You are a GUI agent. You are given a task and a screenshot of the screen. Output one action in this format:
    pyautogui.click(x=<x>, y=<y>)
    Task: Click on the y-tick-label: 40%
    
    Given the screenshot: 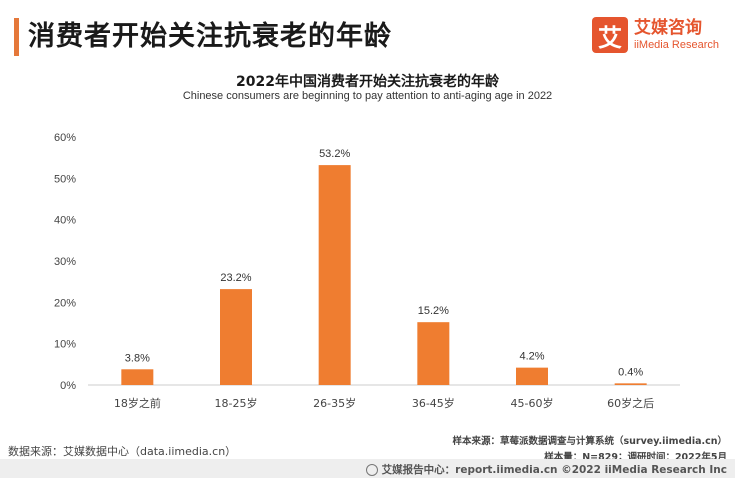 What is the action you would take?
    pyautogui.click(x=65, y=221)
    